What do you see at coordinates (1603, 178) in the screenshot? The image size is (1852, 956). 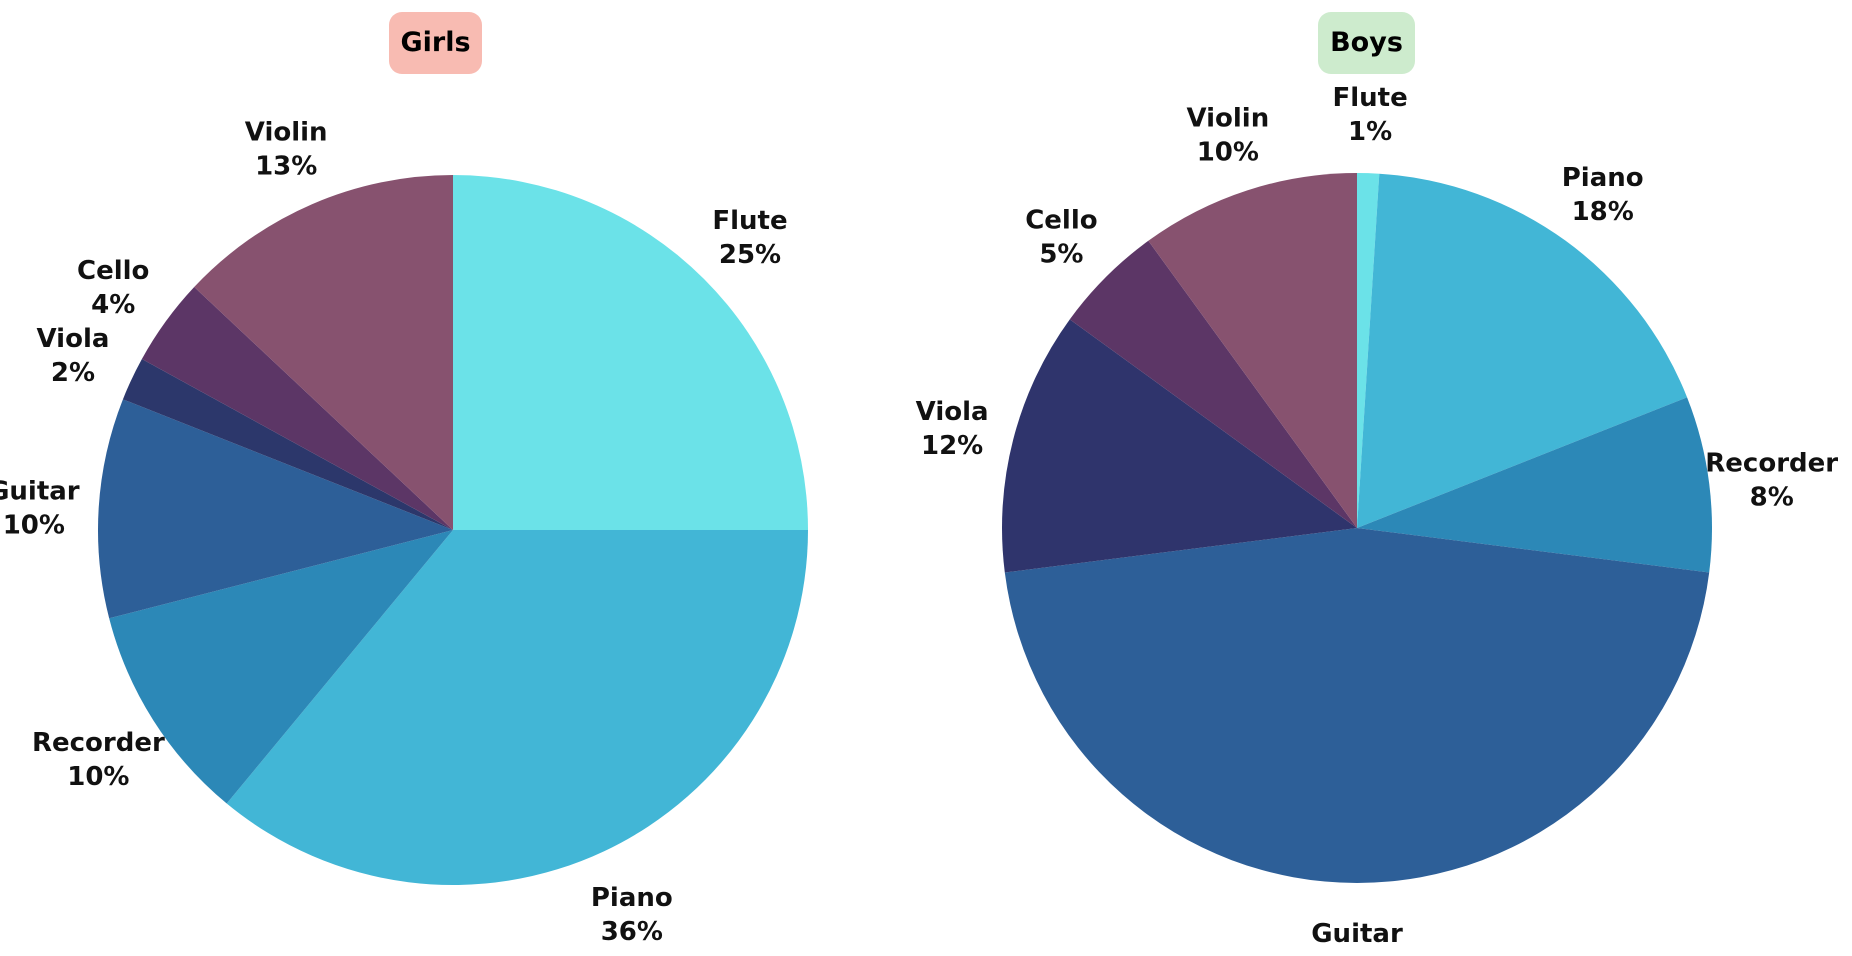 I see `boys-label-name-piano: Piano` at bounding box center [1603, 178].